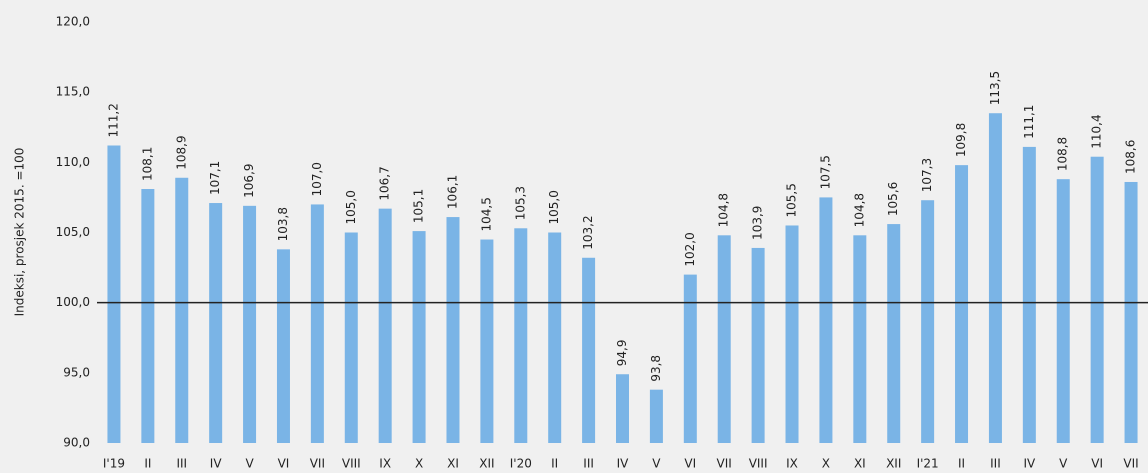  I want to click on value-label: 102,0, so click(690, 249).